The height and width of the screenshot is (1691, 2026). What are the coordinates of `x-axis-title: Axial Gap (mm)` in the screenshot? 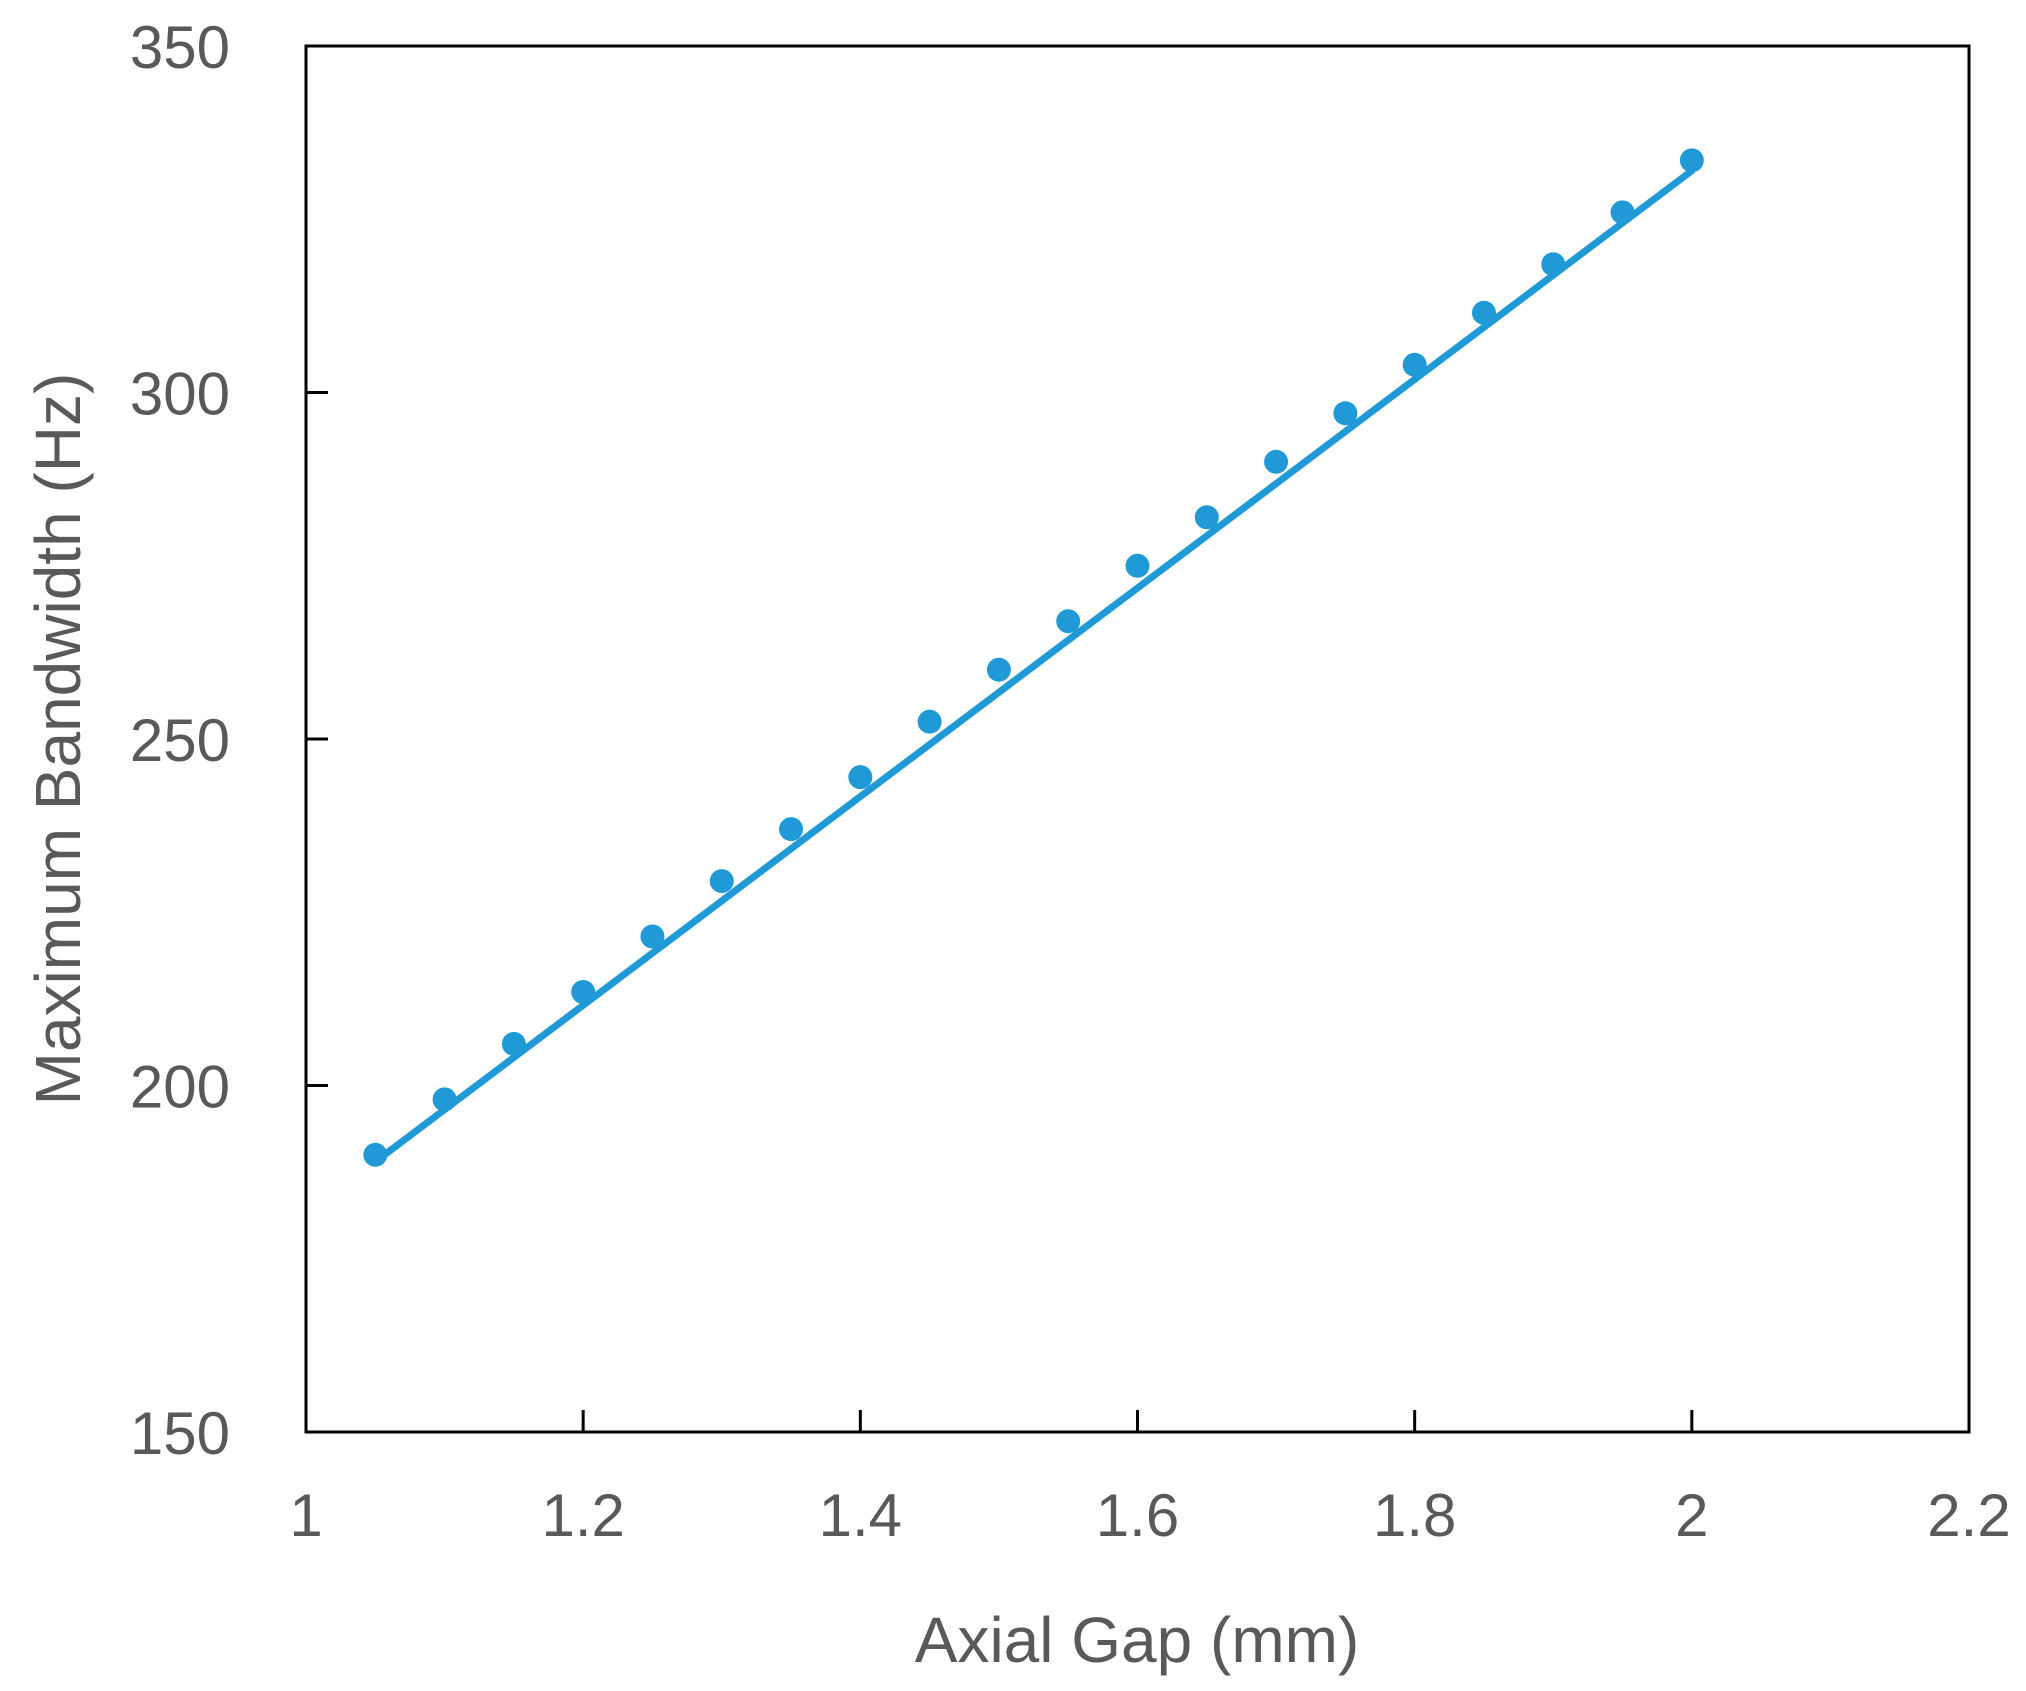 It's located at (1137, 1640).